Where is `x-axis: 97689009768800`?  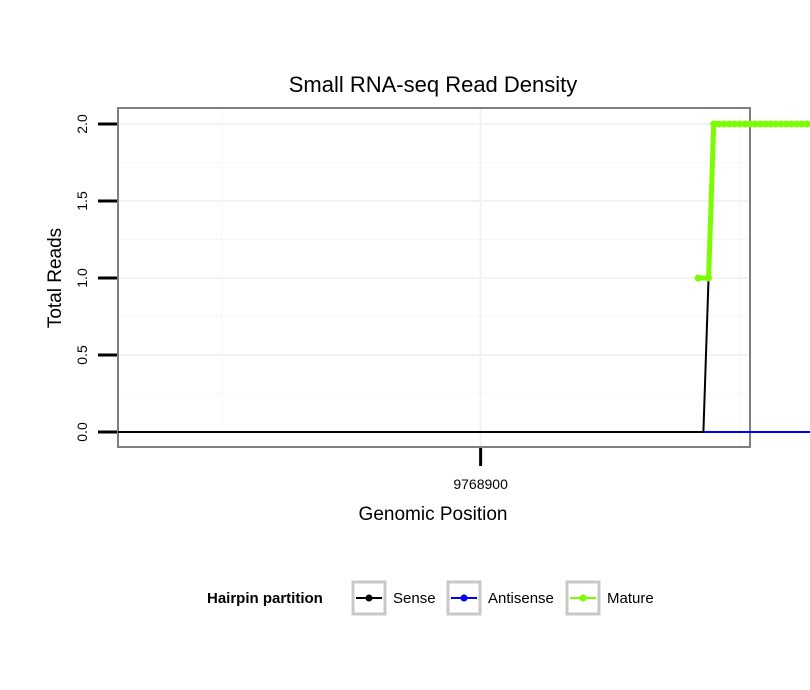 x-axis: 97689009768800 is located at coordinates (480, 470).